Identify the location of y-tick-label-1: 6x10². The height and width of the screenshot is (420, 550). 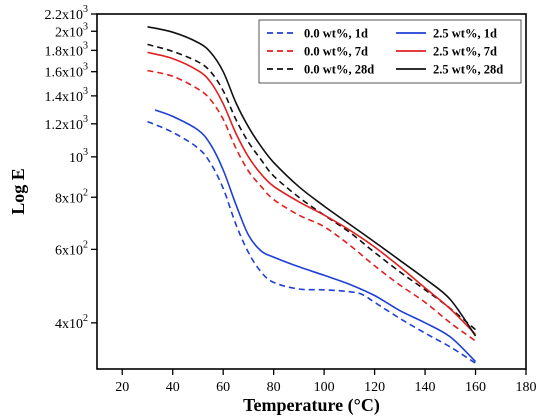
(71, 248).